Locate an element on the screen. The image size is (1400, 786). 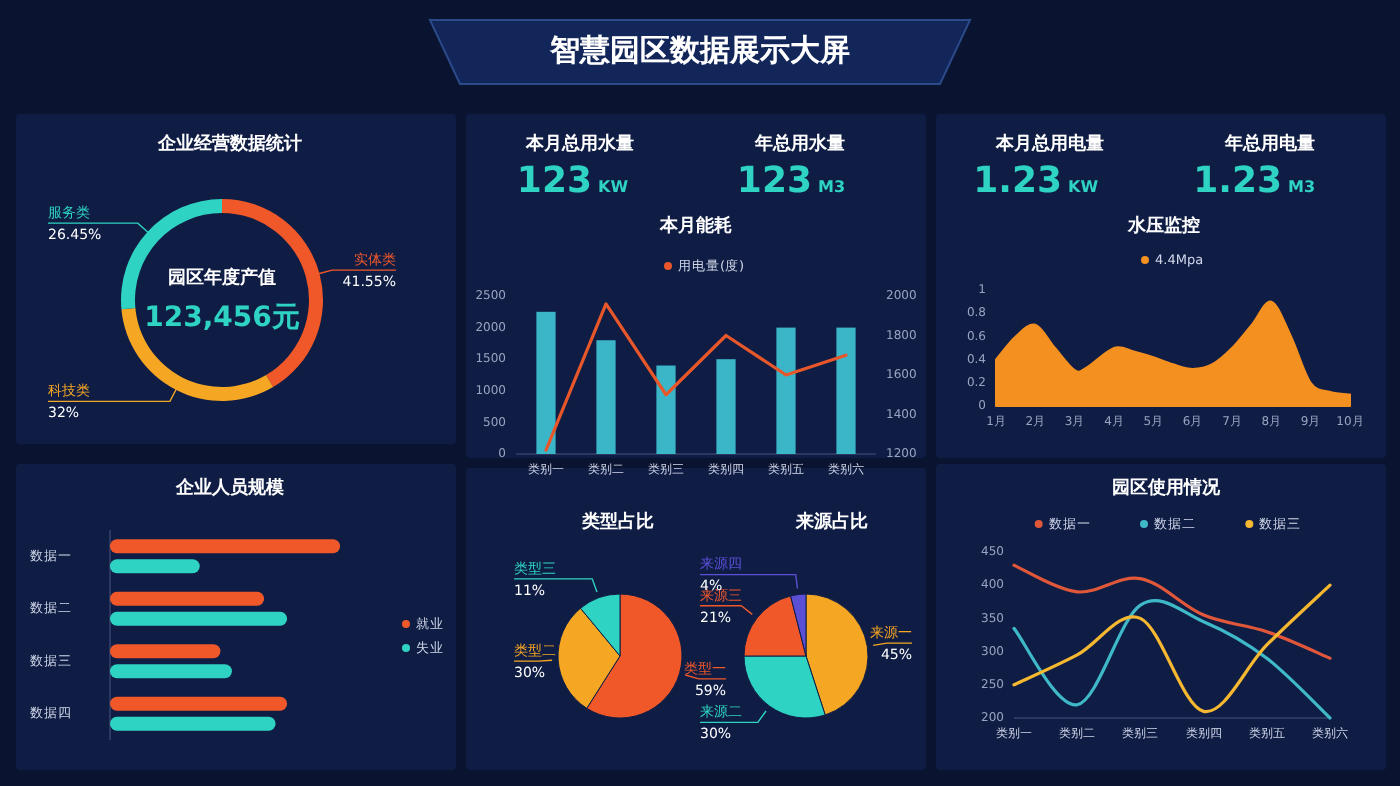
chart-title: 园区使用情况 is located at coordinates (1167, 487).